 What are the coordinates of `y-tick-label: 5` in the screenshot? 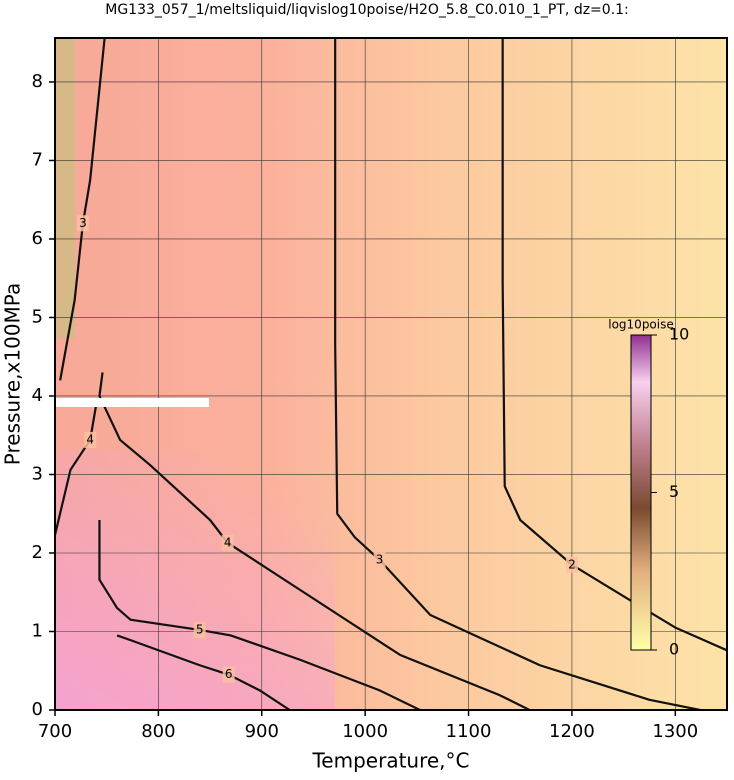 It's located at (37, 316).